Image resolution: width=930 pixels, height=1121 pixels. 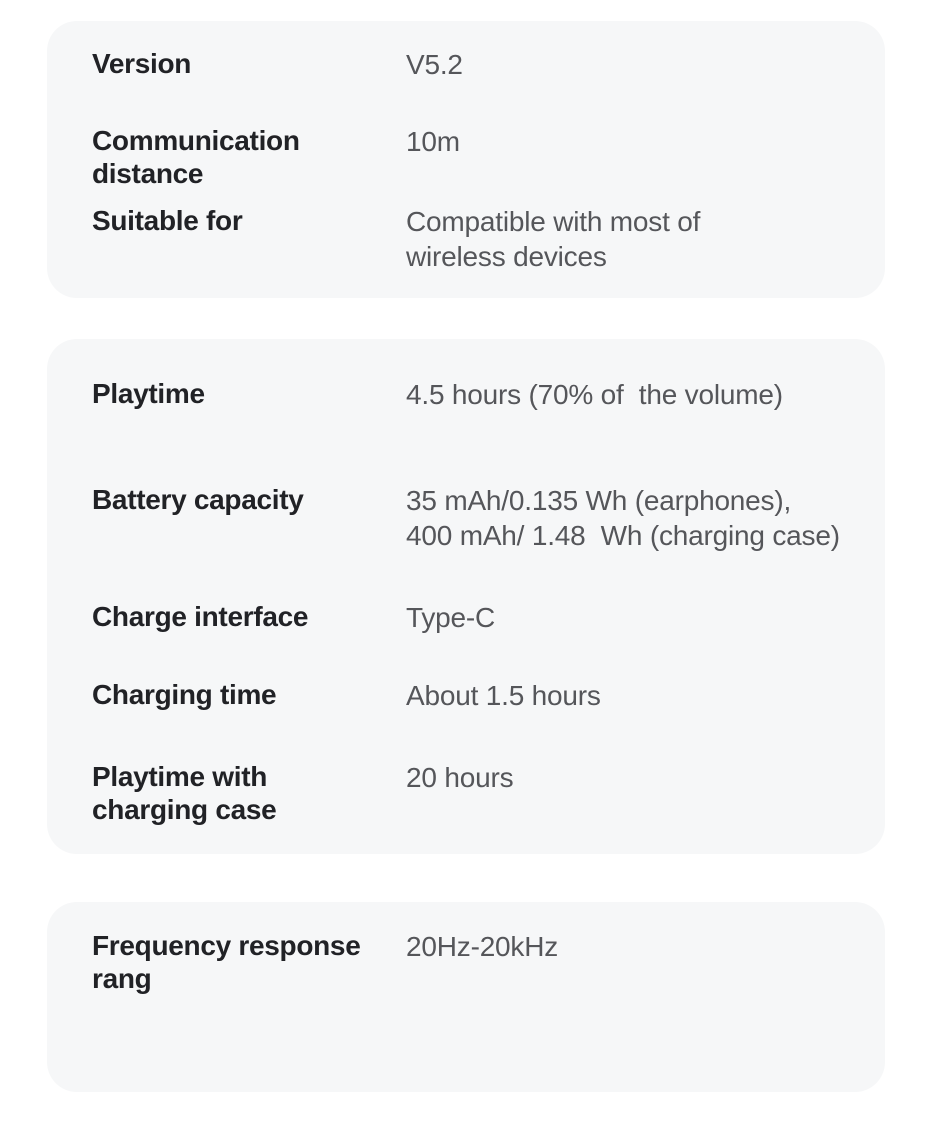 What do you see at coordinates (503, 695) in the screenshot?
I see `spec-value: About 1.5 hours` at bounding box center [503, 695].